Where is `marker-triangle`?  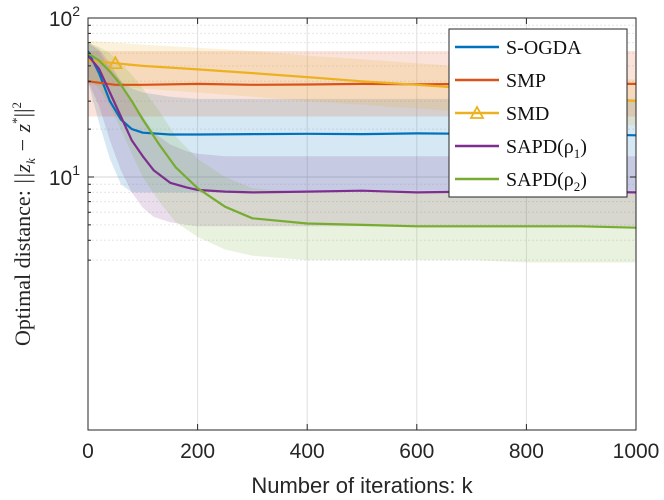
marker-triangle is located at coordinates (115, 62).